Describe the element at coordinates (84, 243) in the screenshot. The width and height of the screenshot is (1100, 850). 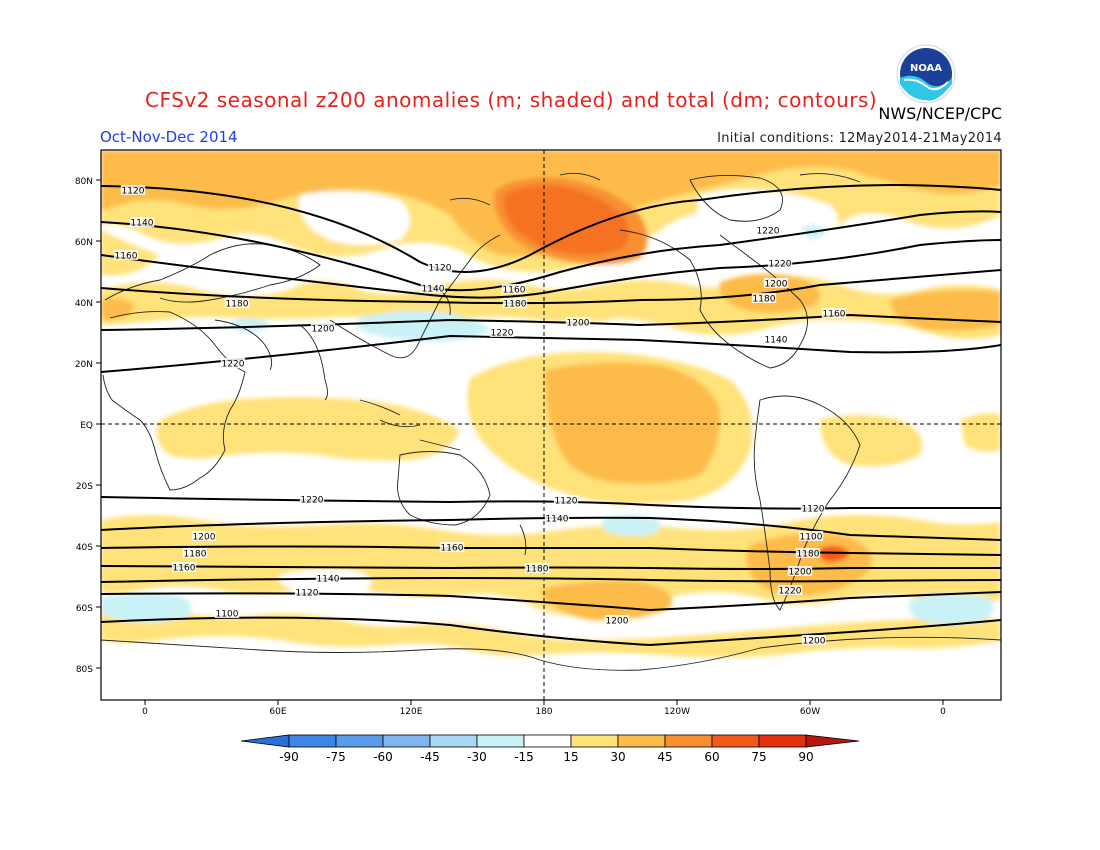
I see `lat-label: 60N` at that location.